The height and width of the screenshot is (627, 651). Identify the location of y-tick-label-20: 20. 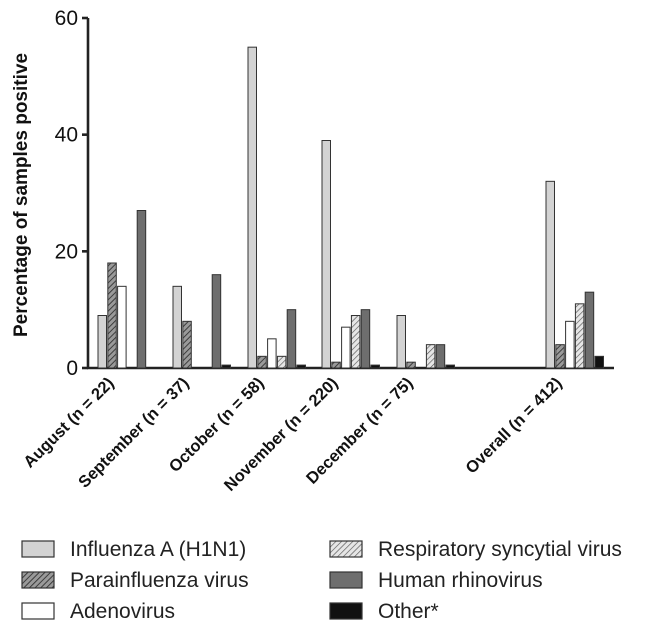
(66, 251).